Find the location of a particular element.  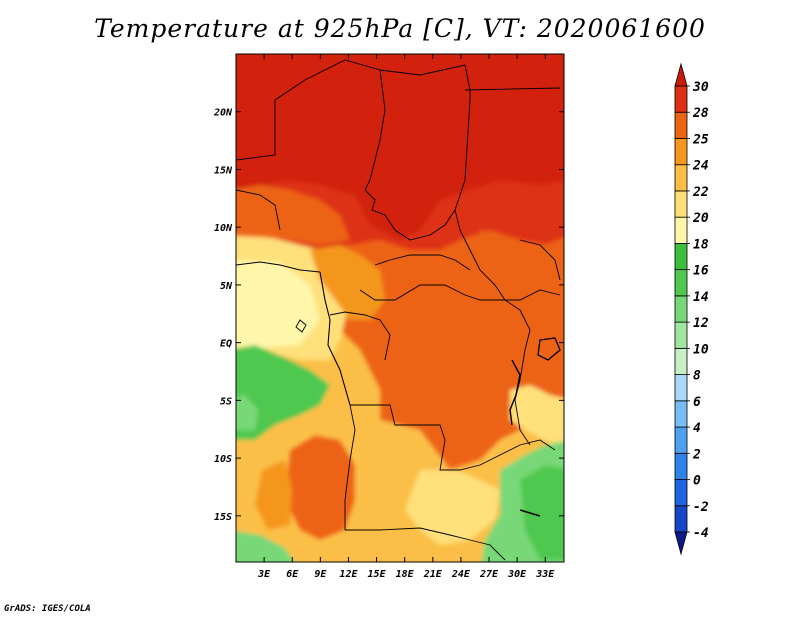

lake-kariba is located at coordinates (530, 513).